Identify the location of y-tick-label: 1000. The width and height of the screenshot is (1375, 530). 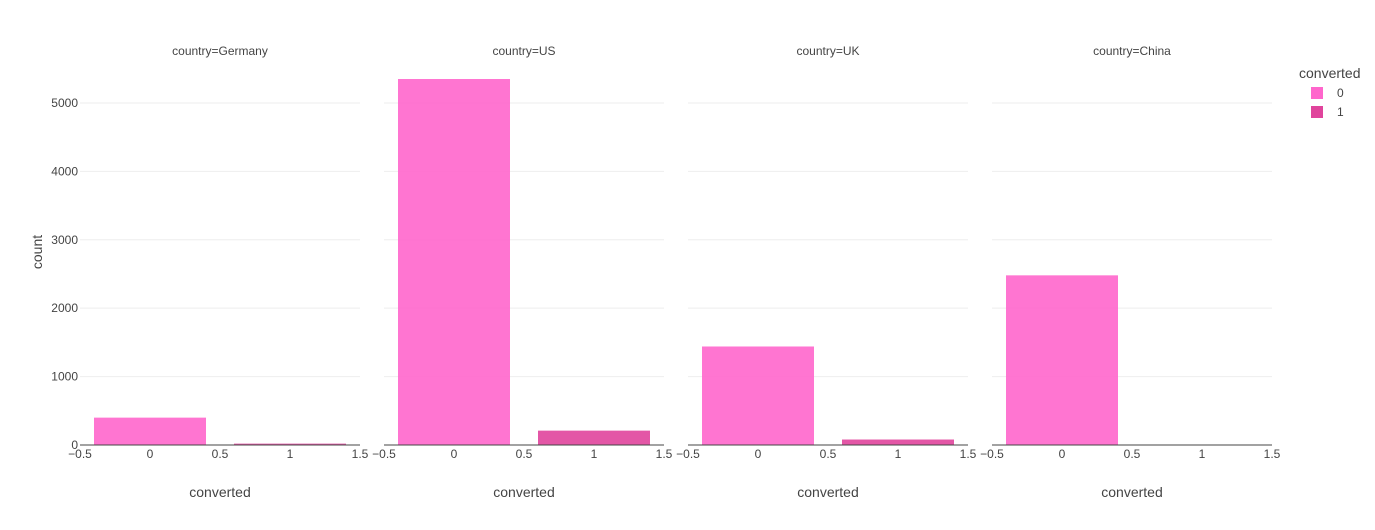
(64, 377).